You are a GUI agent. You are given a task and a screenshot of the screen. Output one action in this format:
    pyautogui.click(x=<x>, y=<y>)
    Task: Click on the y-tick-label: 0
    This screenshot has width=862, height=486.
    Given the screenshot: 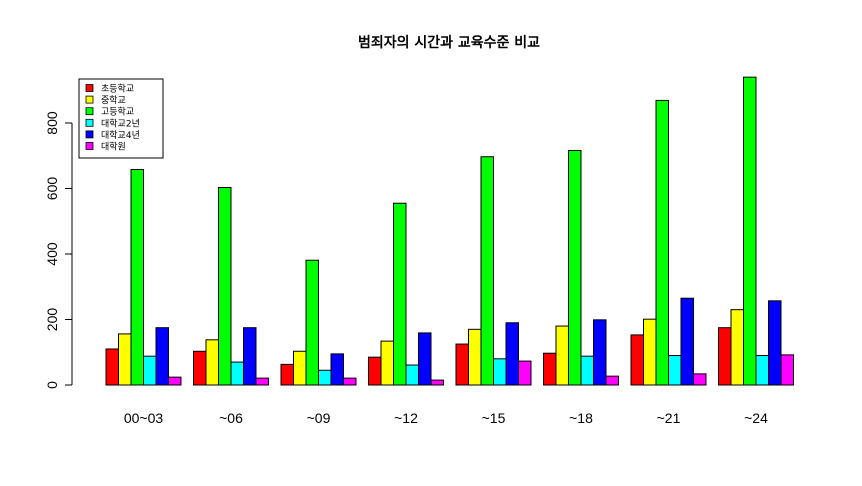 What is the action you would take?
    pyautogui.click(x=52, y=385)
    